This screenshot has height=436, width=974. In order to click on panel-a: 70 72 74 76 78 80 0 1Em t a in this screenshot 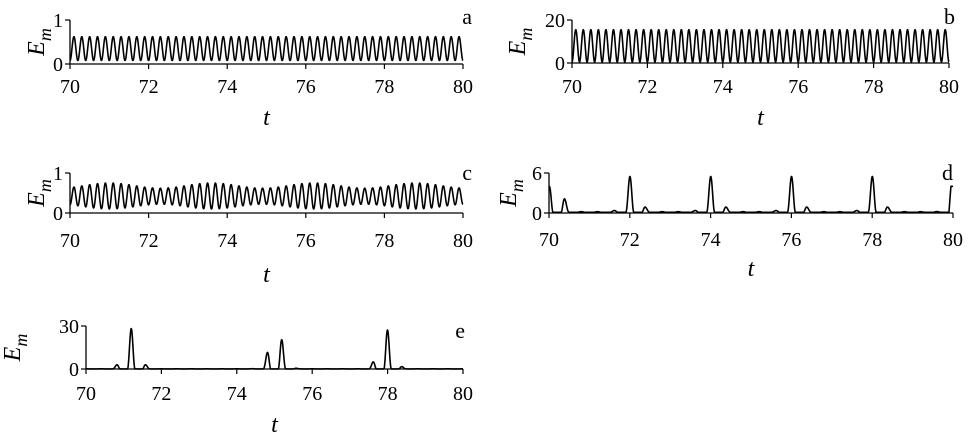, I will do `click(248, 67)`.